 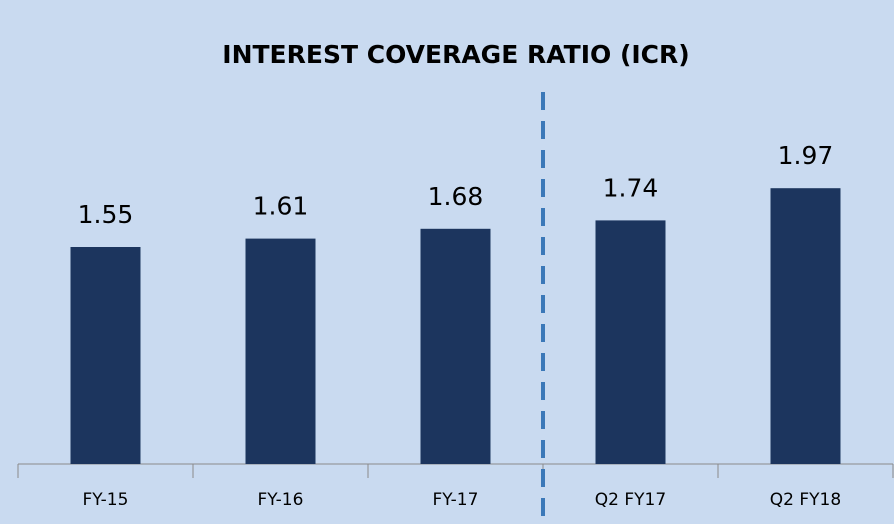 What do you see at coordinates (630, 500) in the screenshot?
I see `x-tick-label: Q2 FY17` at bounding box center [630, 500].